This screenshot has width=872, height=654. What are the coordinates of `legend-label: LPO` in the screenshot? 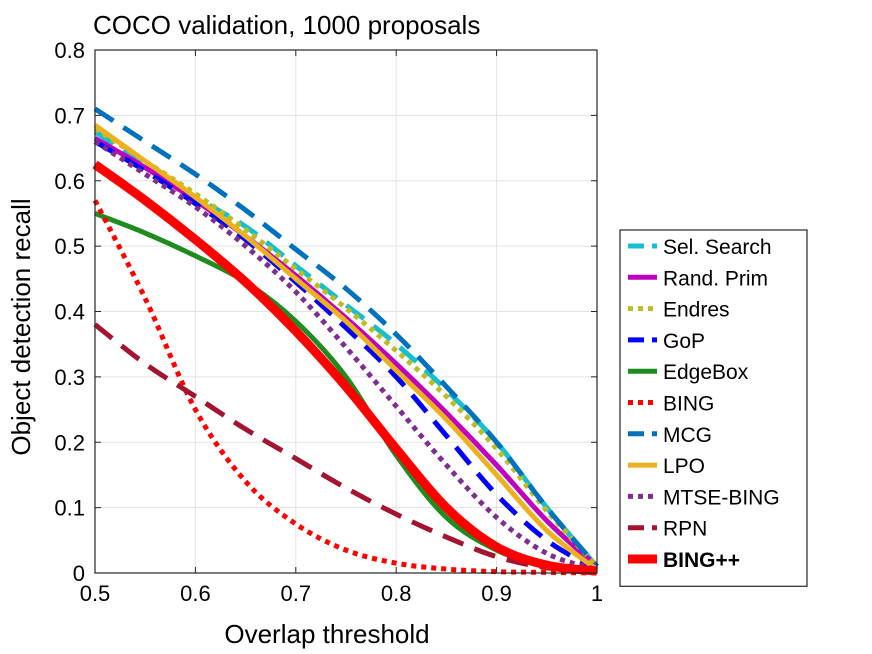 It's located at (684, 466).